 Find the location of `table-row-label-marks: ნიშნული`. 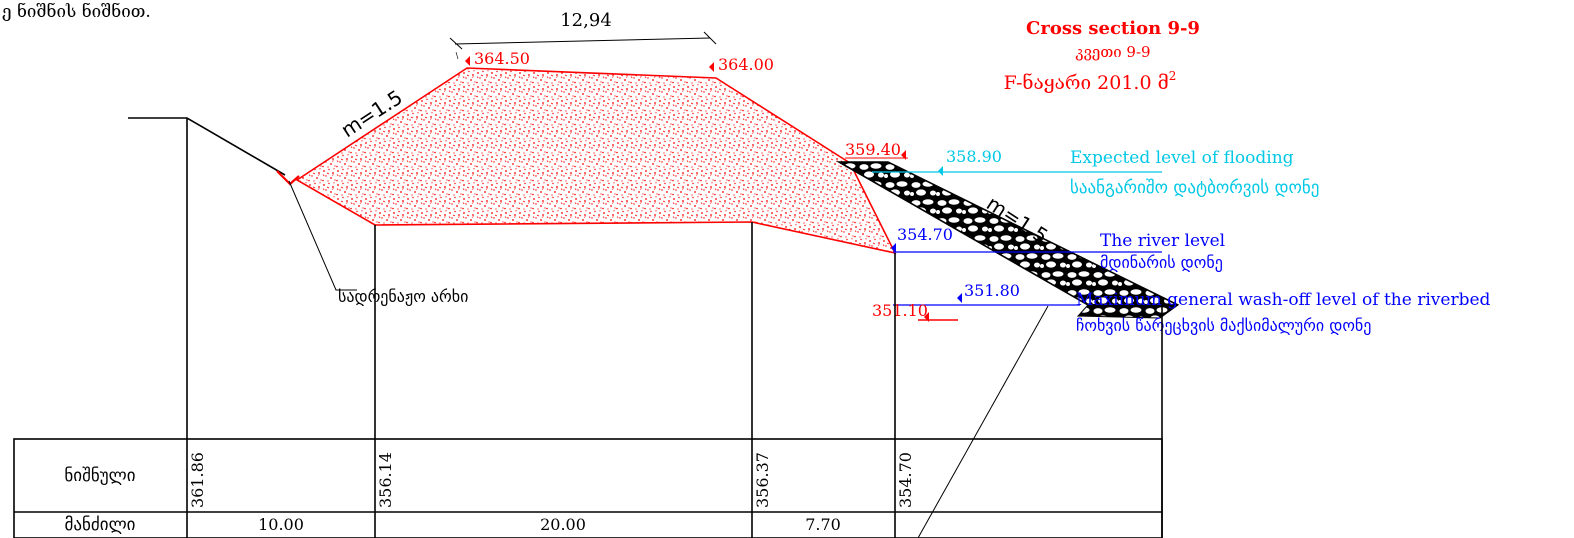

table-row-label-marks: ნიშნული is located at coordinates (99, 476).